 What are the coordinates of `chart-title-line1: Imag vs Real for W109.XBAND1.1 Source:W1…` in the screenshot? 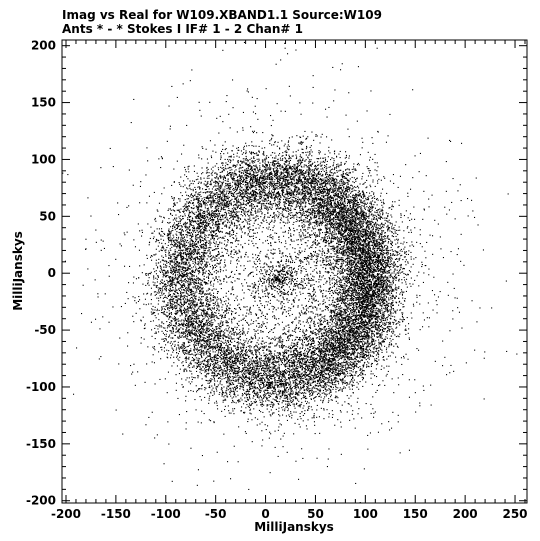 It's located at (222, 15).